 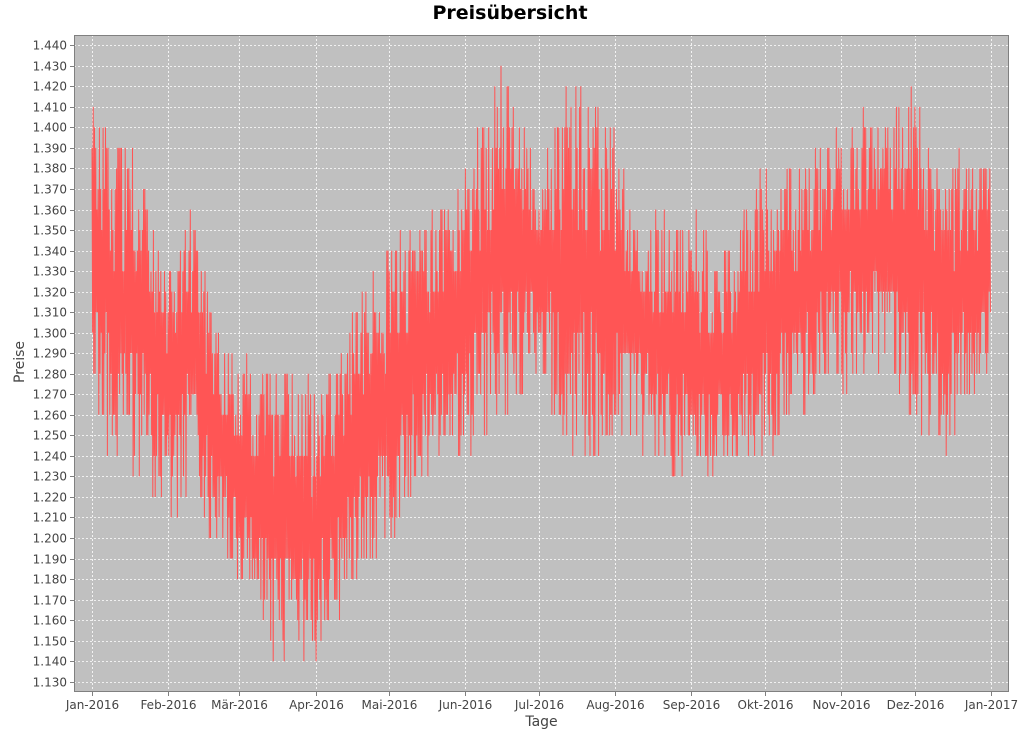 I want to click on y-tick-label: 1.440, so click(x=50, y=46).